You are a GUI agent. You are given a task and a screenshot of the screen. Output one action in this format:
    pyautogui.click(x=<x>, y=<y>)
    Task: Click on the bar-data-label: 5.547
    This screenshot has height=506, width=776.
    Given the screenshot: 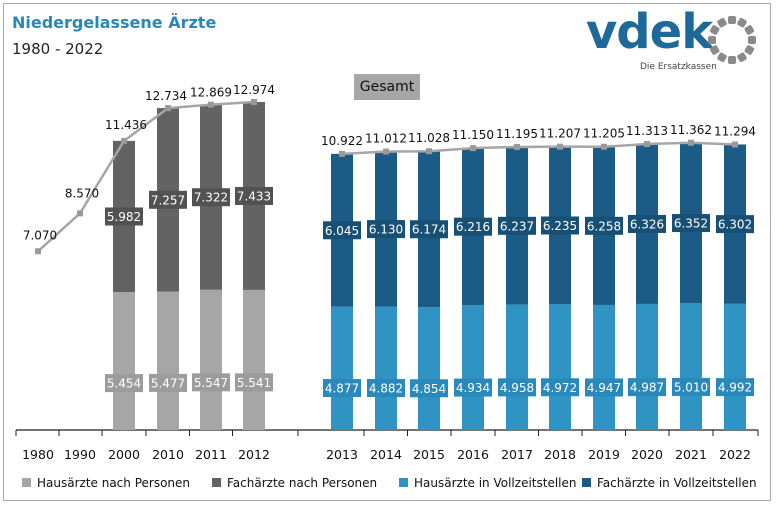 What is the action you would take?
    pyautogui.click(x=211, y=383)
    